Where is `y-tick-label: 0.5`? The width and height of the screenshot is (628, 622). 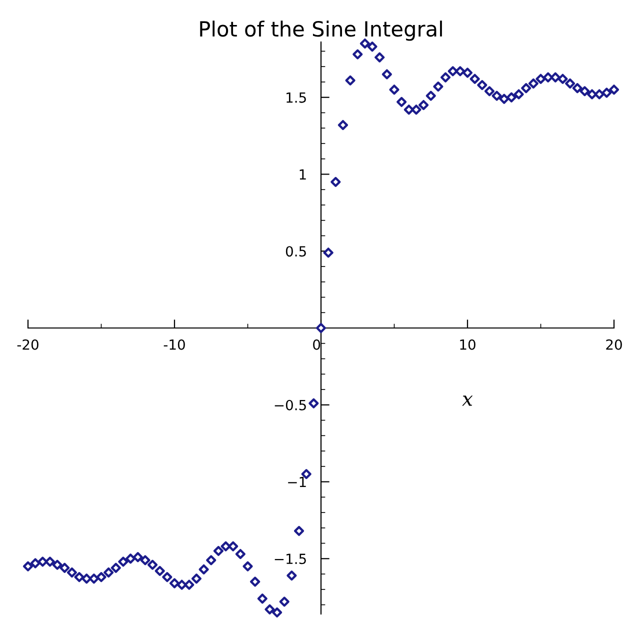 y-tick-label: 0.5 is located at coordinates (296, 251).